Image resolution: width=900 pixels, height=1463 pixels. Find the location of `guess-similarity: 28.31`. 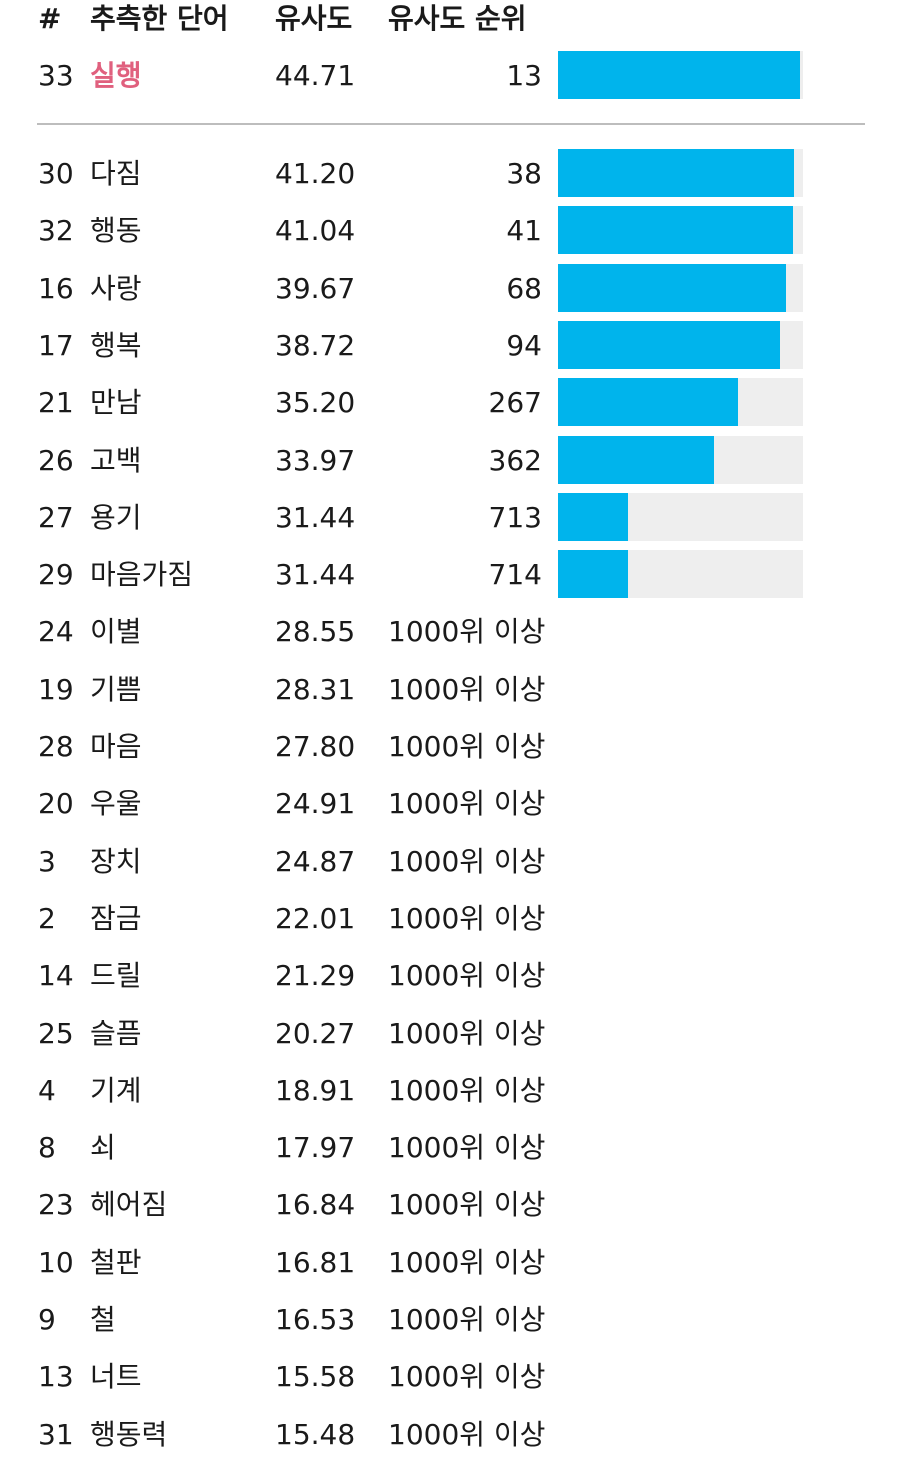

guess-similarity: 28.31 is located at coordinates (315, 689).